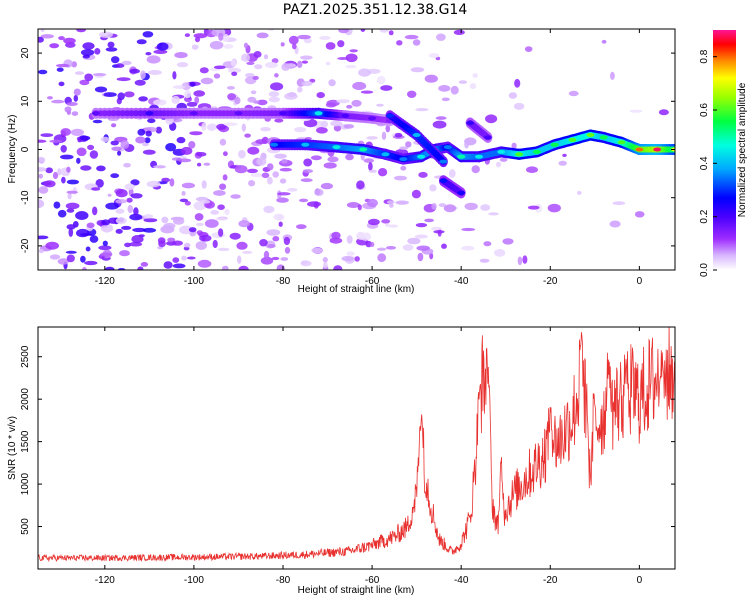 The height and width of the screenshot is (600, 750). What do you see at coordinates (375, 10) in the screenshot?
I see `chart-title: PAZ1.2025.351.12.38.G14` at bounding box center [375, 10].